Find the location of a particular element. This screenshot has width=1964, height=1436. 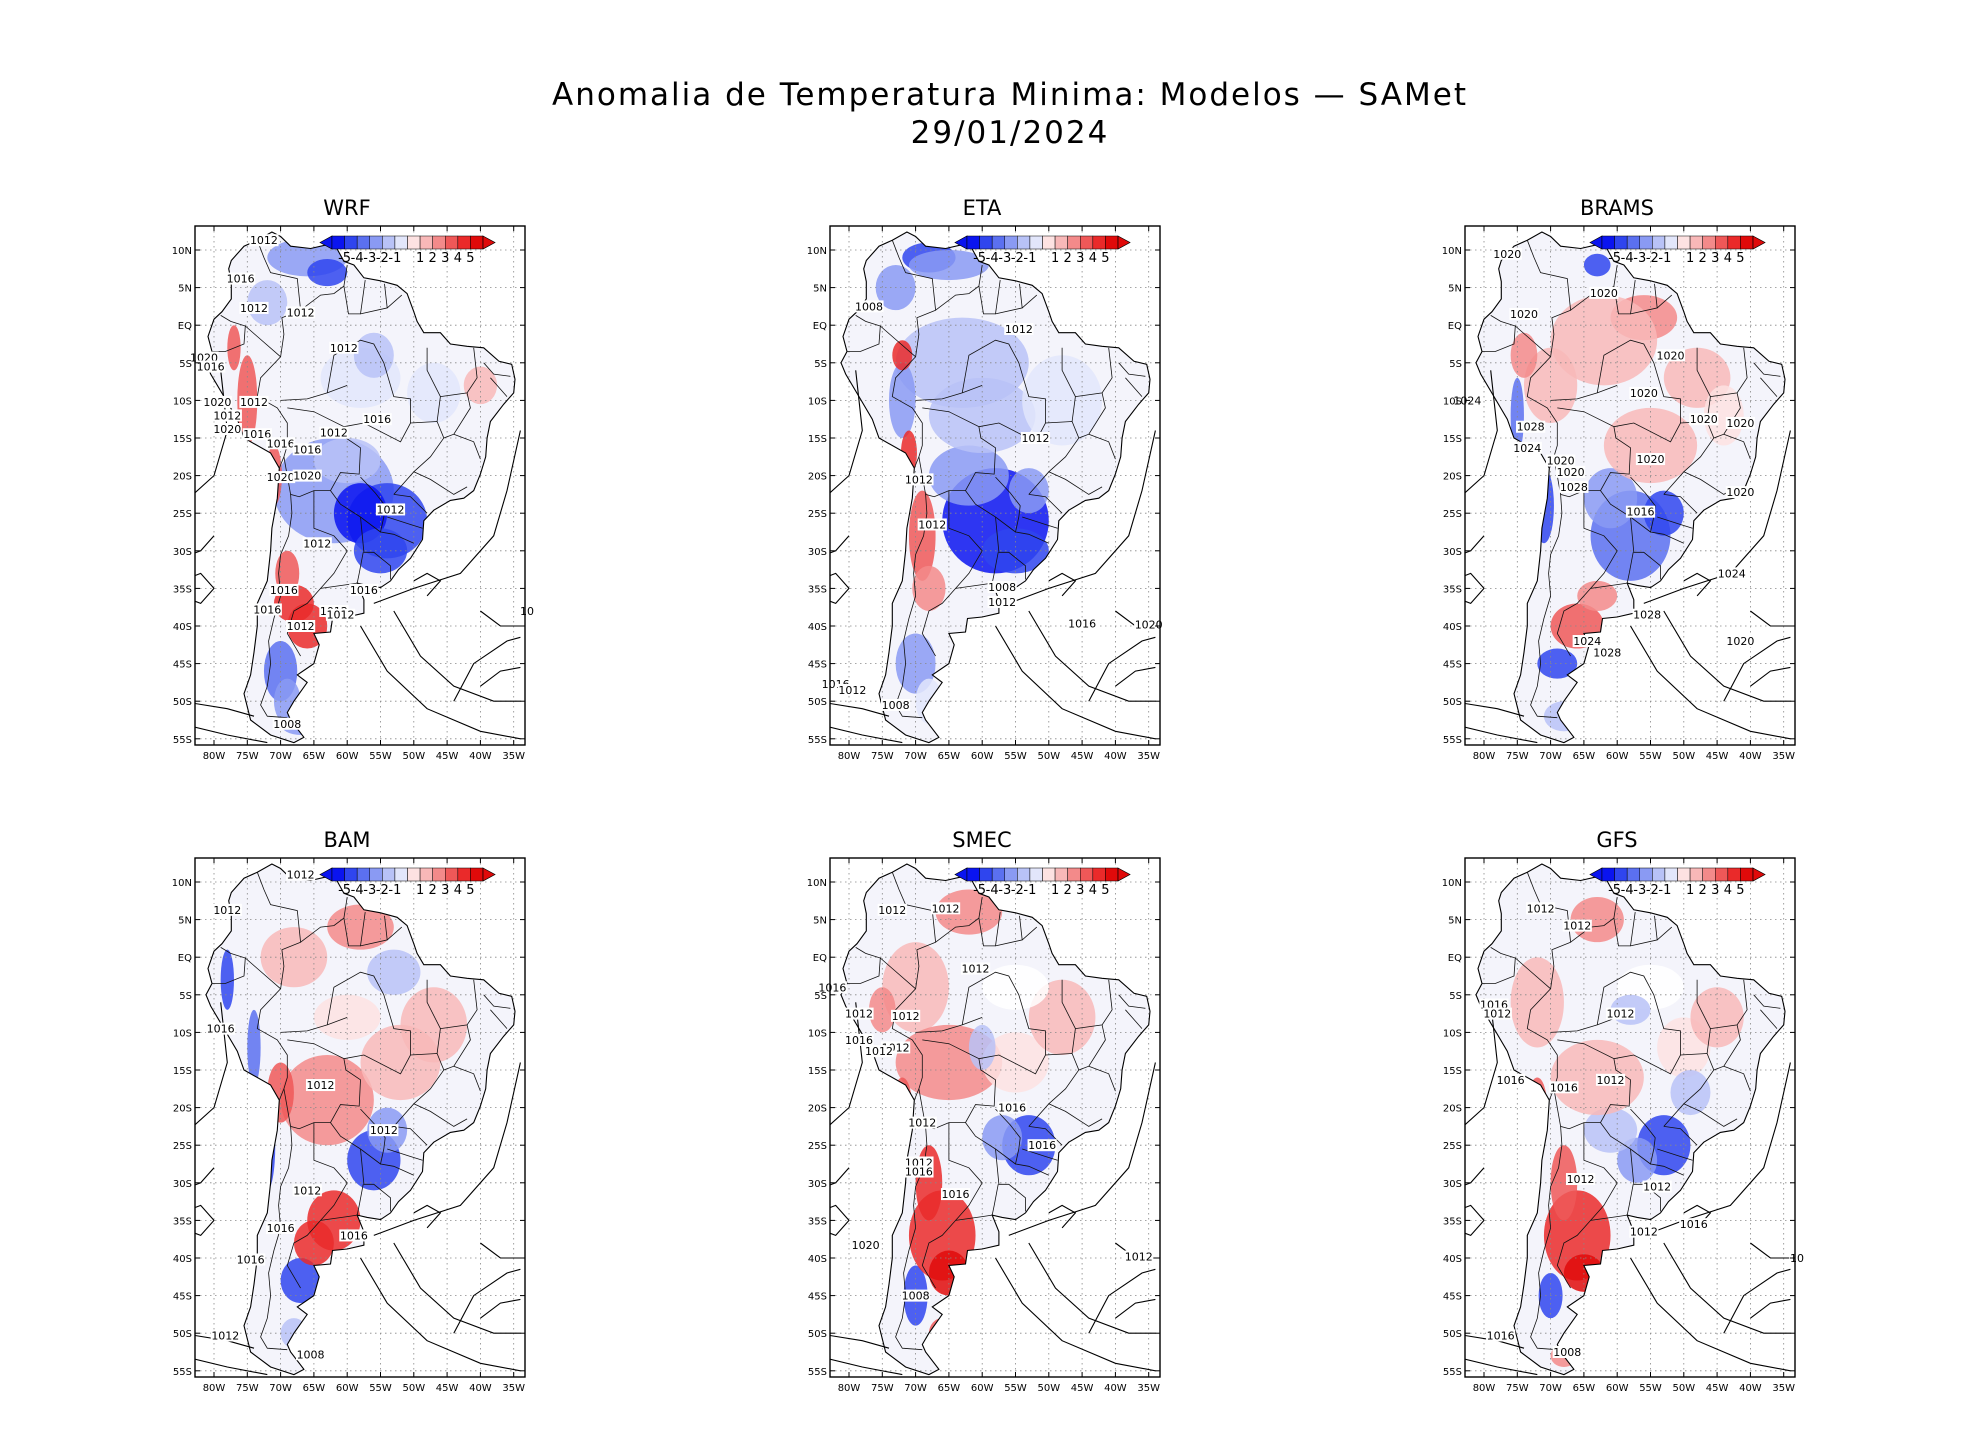

lon-tick-label: 45W is located at coordinates (1082, 756).